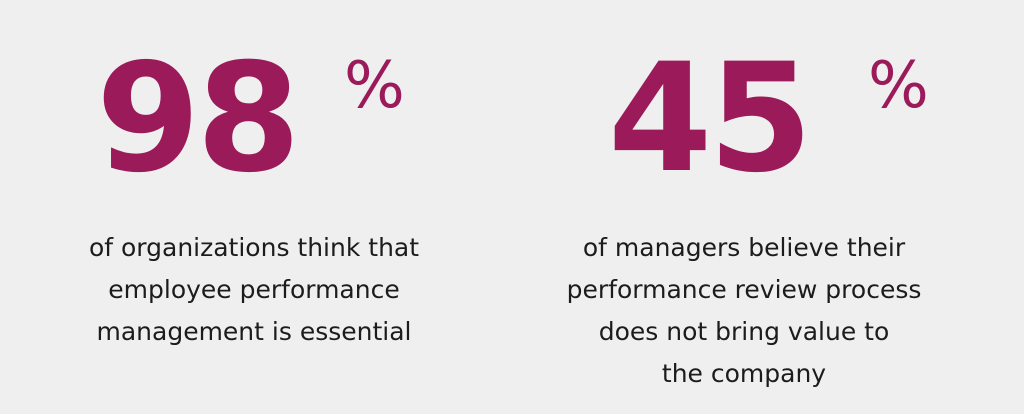 The height and width of the screenshot is (414, 1024). Describe the element at coordinates (744, 331) in the screenshot. I see `caption-line: does not bring value to` at that location.